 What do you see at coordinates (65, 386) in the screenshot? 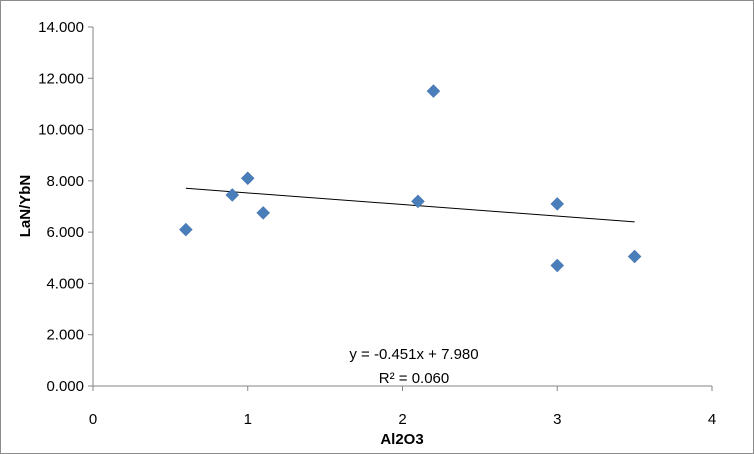
I see `y-tick-label: 0.000` at bounding box center [65, 386].